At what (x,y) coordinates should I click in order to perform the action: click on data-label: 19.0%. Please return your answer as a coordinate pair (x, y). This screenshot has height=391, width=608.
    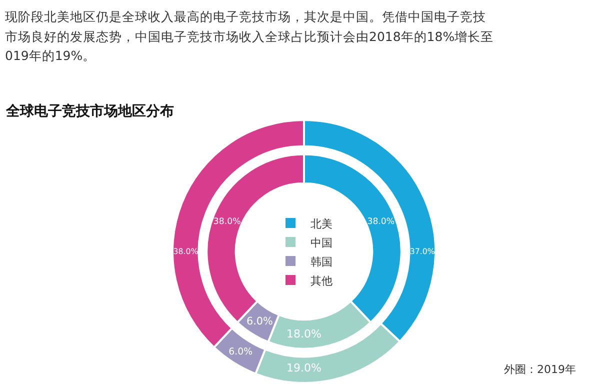
    Looking at the image, I should click on (304, 368).